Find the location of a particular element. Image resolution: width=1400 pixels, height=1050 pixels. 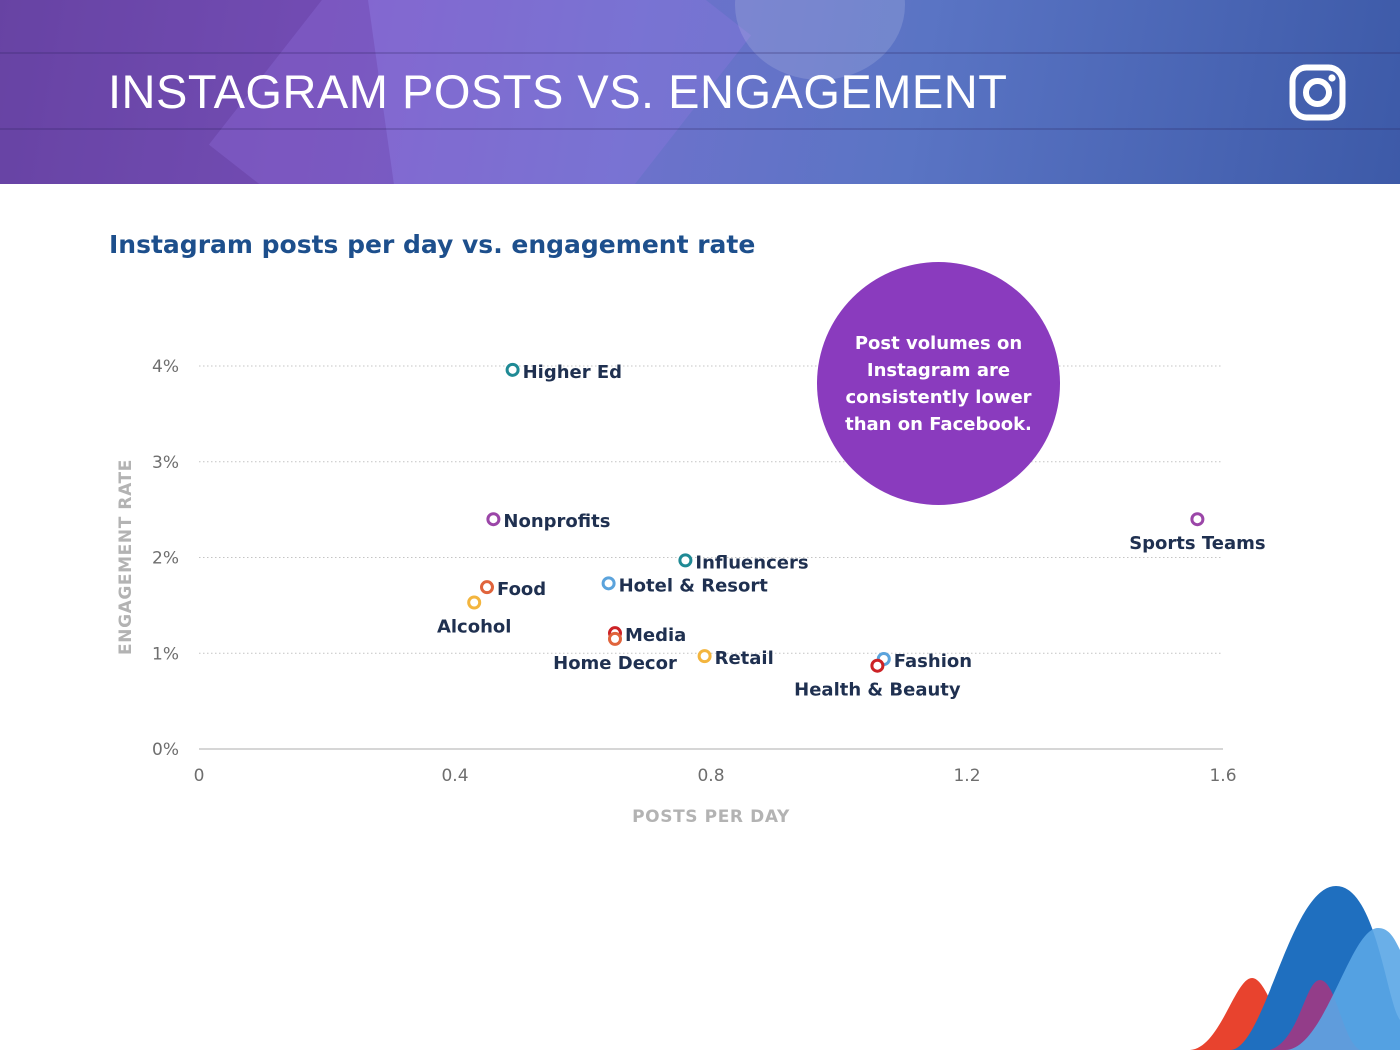

data-label: Media is located at coordinates (655, 635).